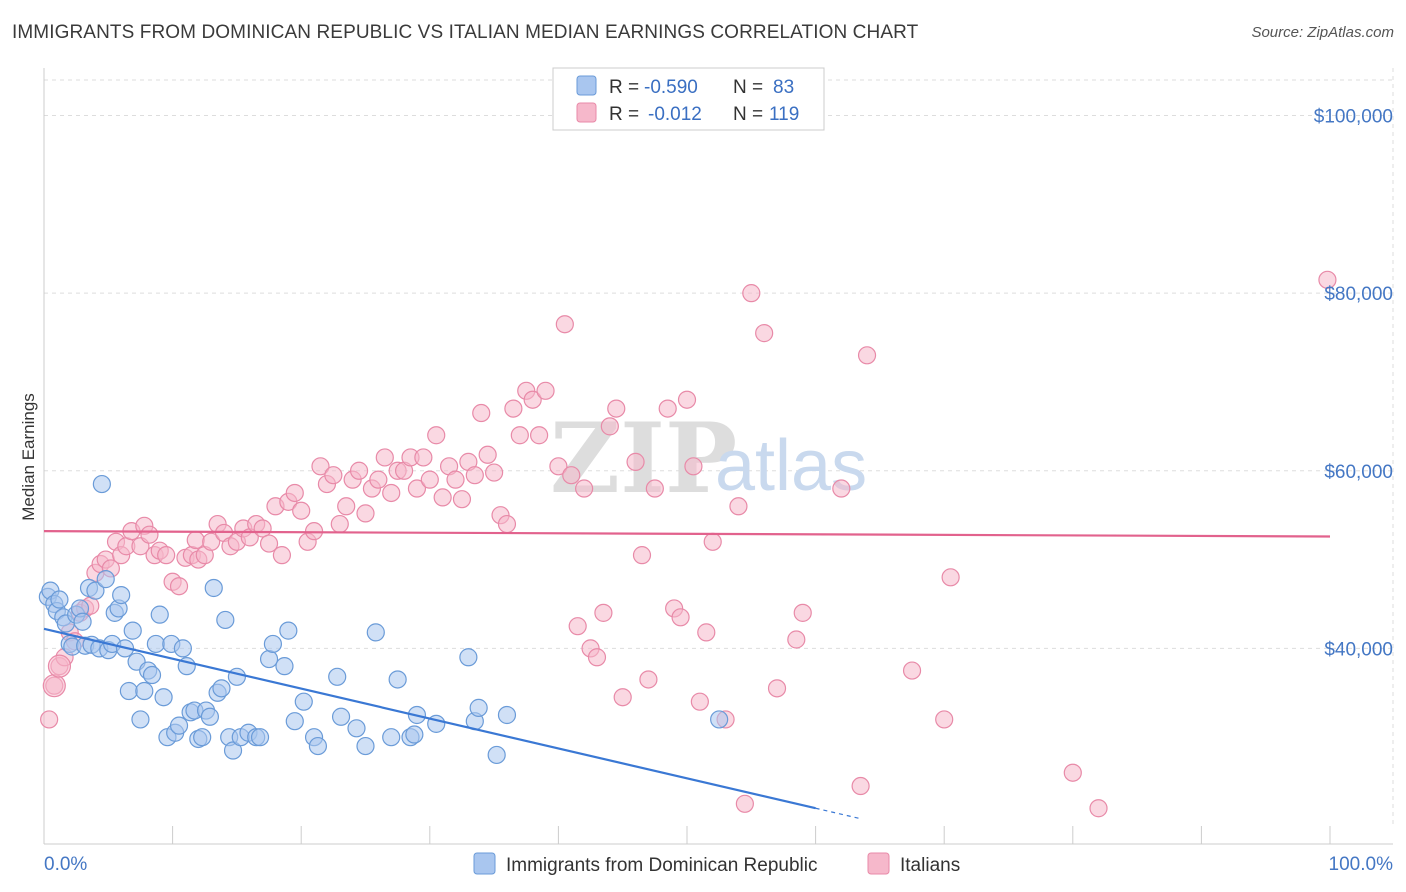 Image resolution: width=1406 pixels, height=892 pixels. What do you see at coordinates (484, 863) in the screenshot?
I see `bottom-legend-swatch-blue` at bounding box center [484, 863].